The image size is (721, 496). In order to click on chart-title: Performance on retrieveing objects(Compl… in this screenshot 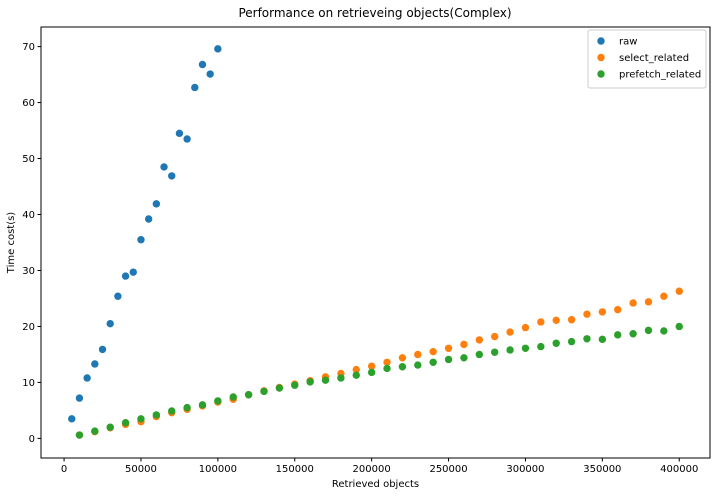, I will do `click(374, 13)`.